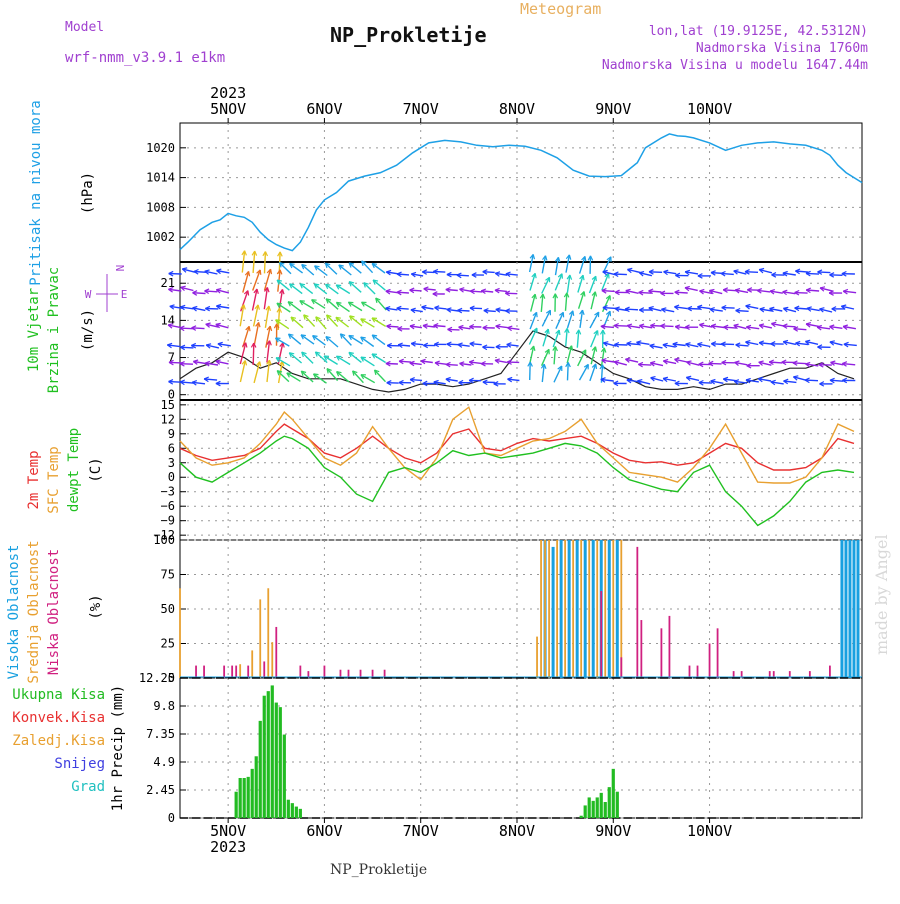 The width and height of the screenshot is (900, 904). Describe the element at coordinates (88, 787) in the screenshot. I see `precip-legend-label: Grad` at that location.